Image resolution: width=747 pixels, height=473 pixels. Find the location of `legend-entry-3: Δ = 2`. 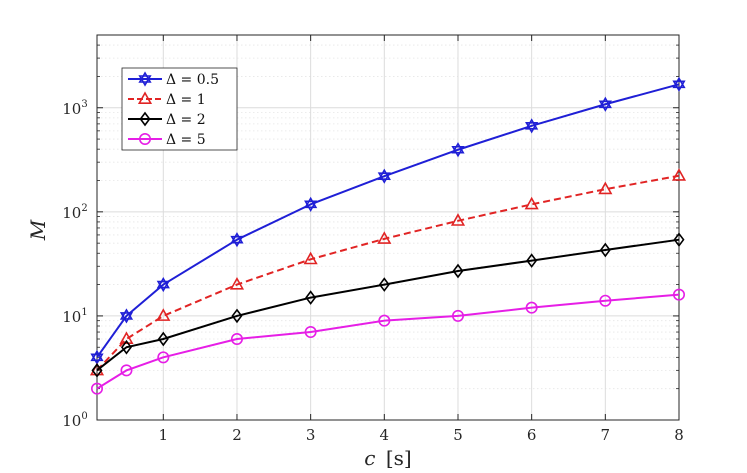

legend-entry-3: Δ = 2 is located at coordinates (167, 119).